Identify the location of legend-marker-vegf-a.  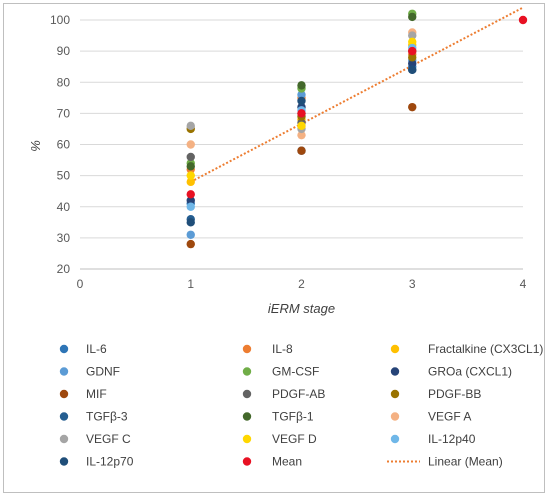
(395, 416).